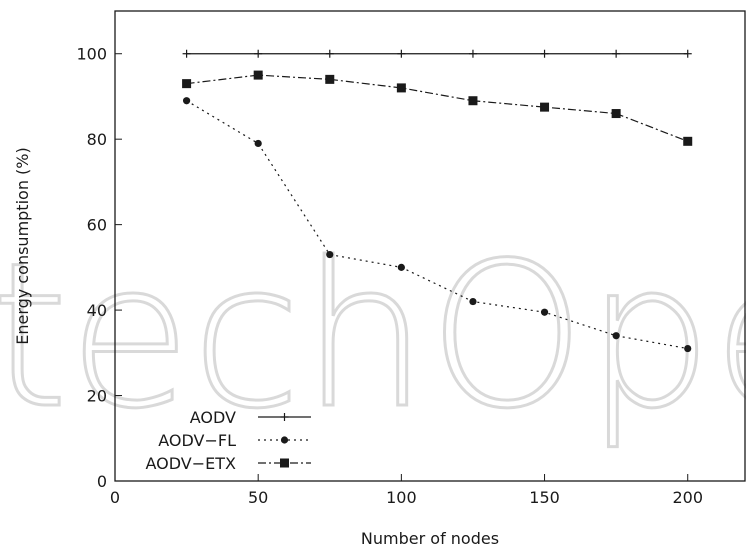  What do you see at coordinates (97, 225) in the screenshot?
I see `y-tick-label: 60` at bounding box center [97, 225].